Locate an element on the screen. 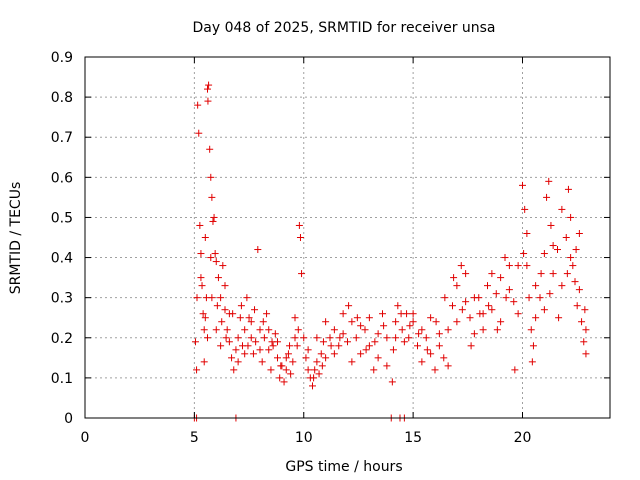  x-tick-label: 20 is located at coordinates (523, 438).